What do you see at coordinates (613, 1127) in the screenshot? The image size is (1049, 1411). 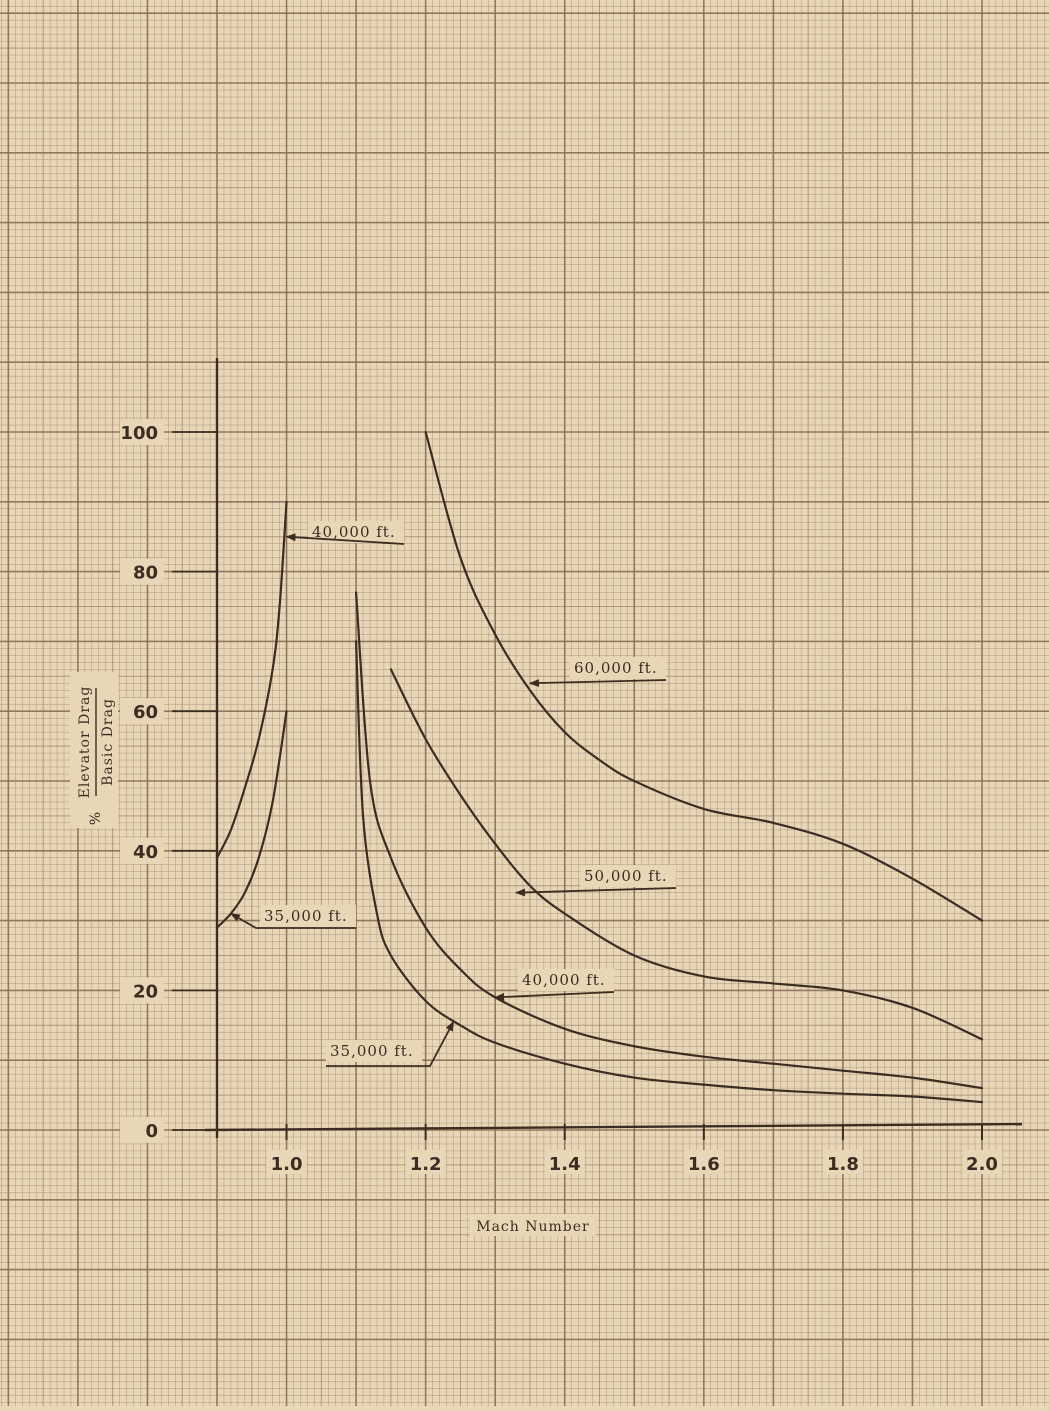 I see `x-axis-line` at bounding box center [613, 1127].